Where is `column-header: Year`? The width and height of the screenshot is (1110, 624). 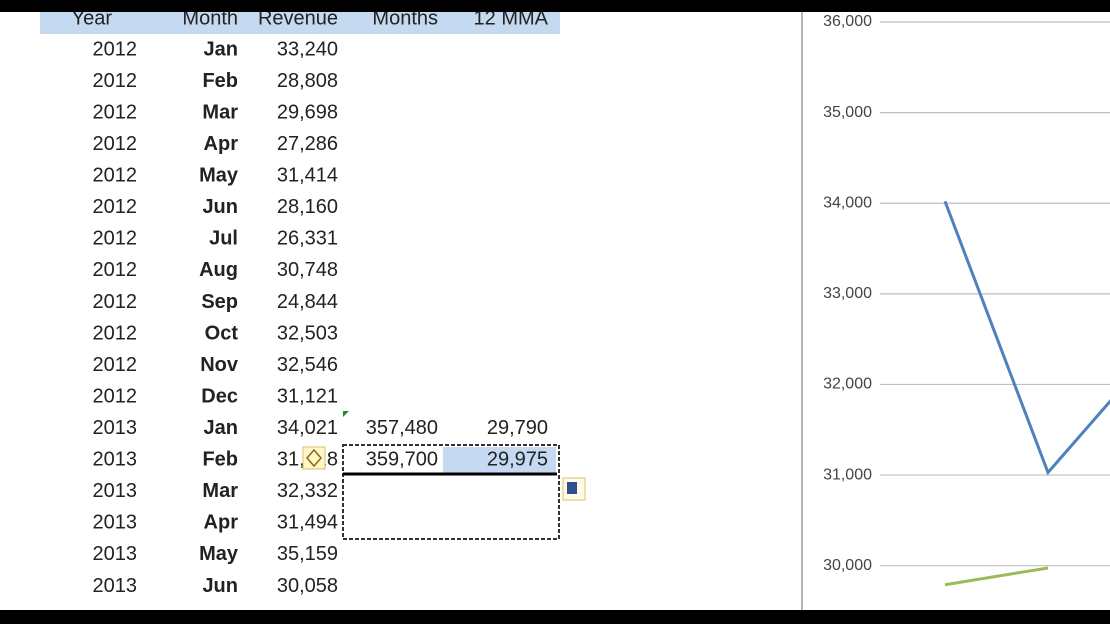
column-header: Year is located at coordinates (92, 18).